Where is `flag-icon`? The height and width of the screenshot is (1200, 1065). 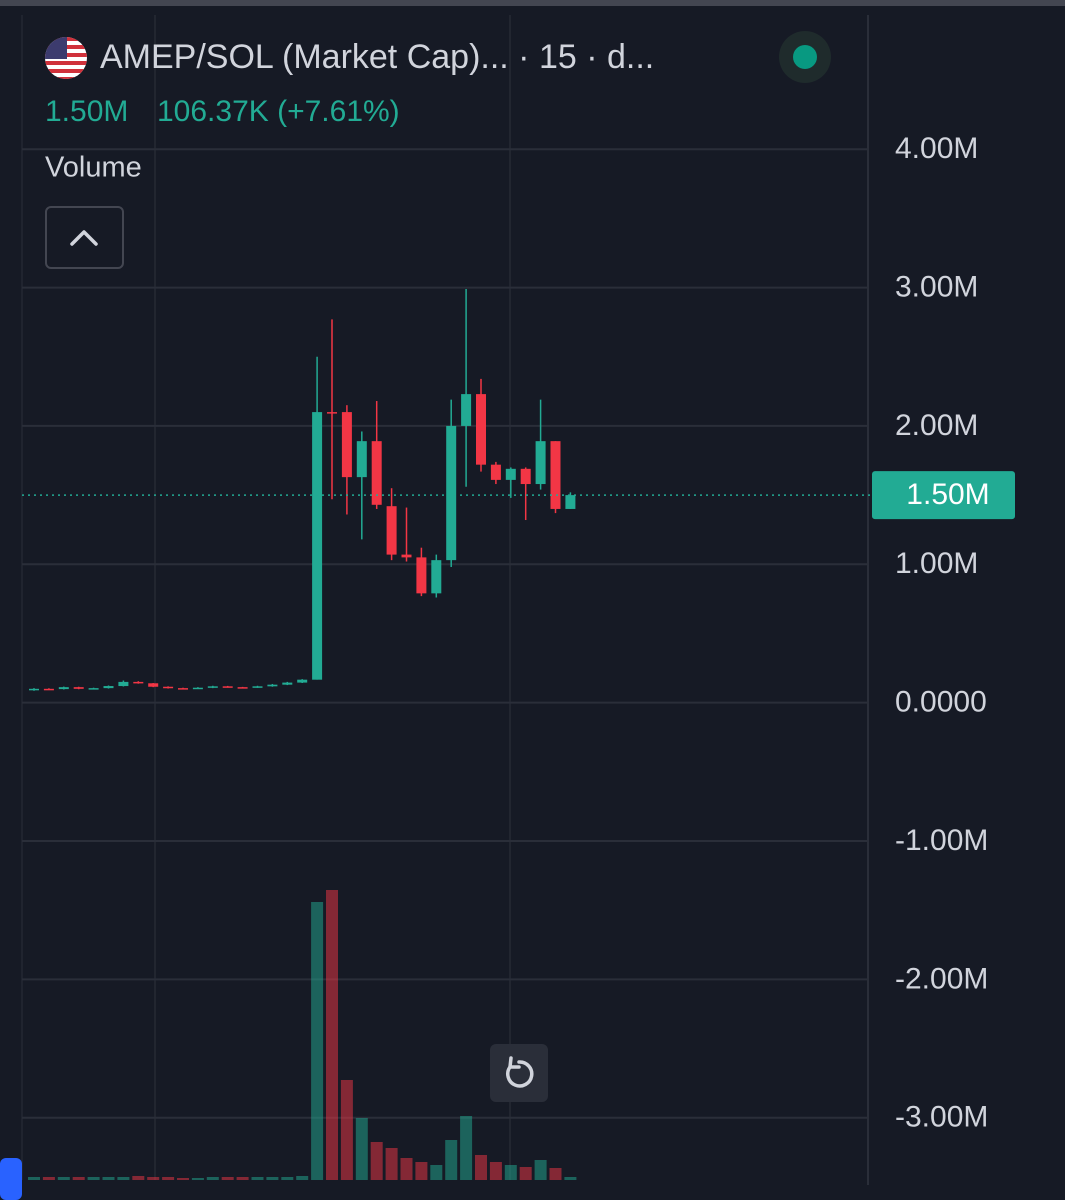
flag-icon is located at coordinates (66, 58).